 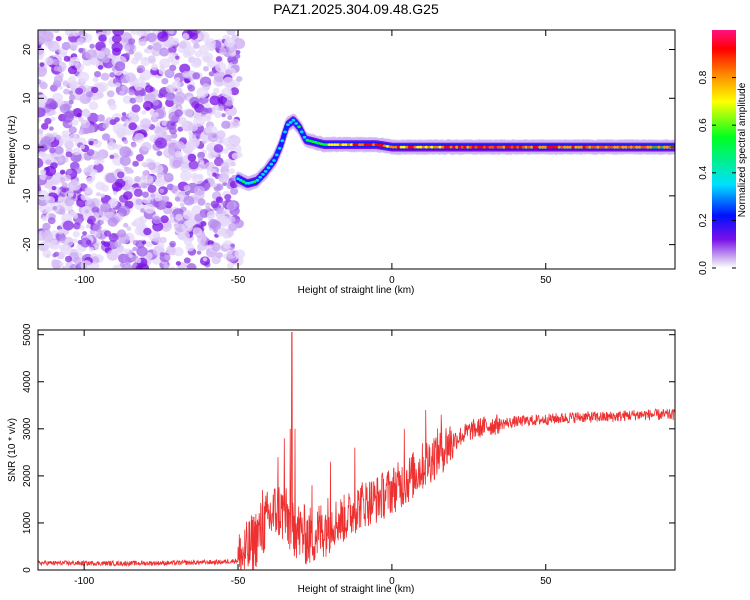 What do you see at coordinates (238, 280) in the screenshot?
I see `x-tick-label: -50` at bounding box center [238, 280].